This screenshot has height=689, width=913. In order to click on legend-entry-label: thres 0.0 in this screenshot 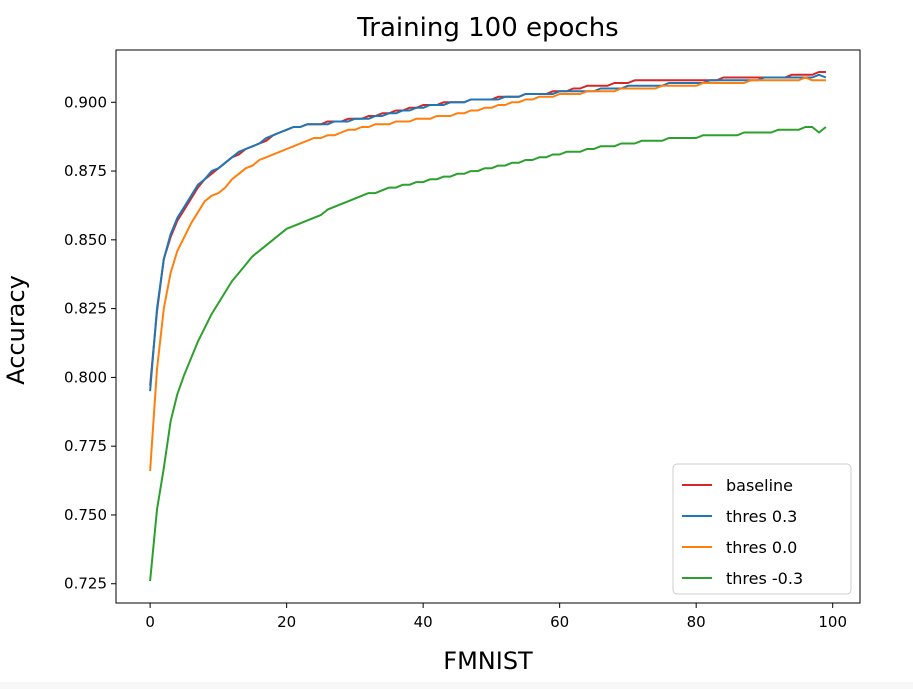, I will do `click(761, 547)`.